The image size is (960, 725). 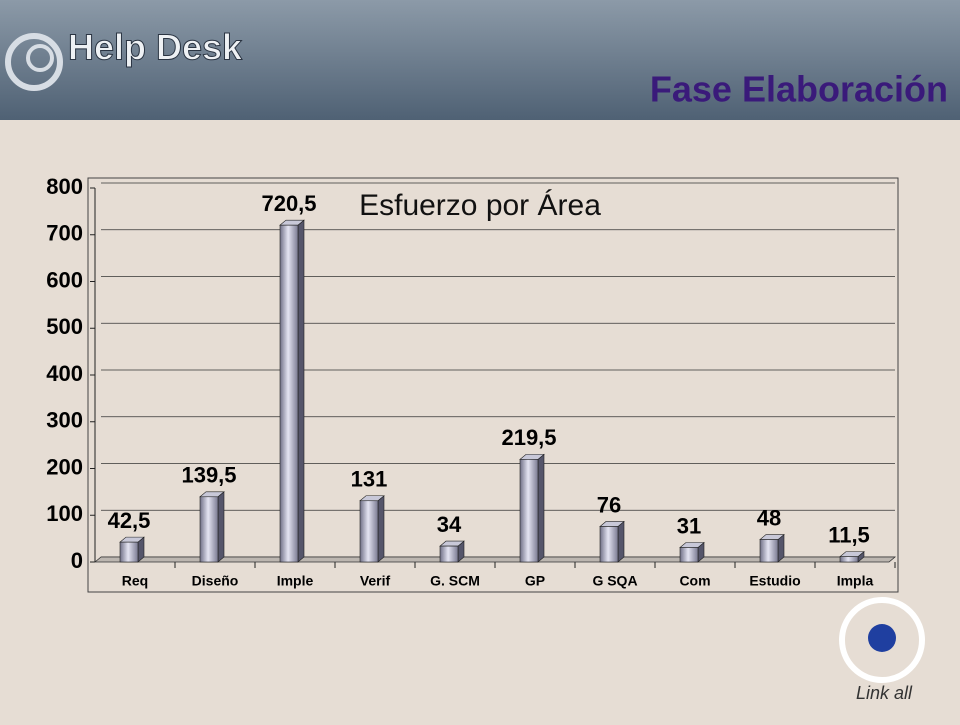 What do you see at coordinates (155, 47) in the screenshot?
I see `brand-name: Help Desk` at bounding box center [155, 47].